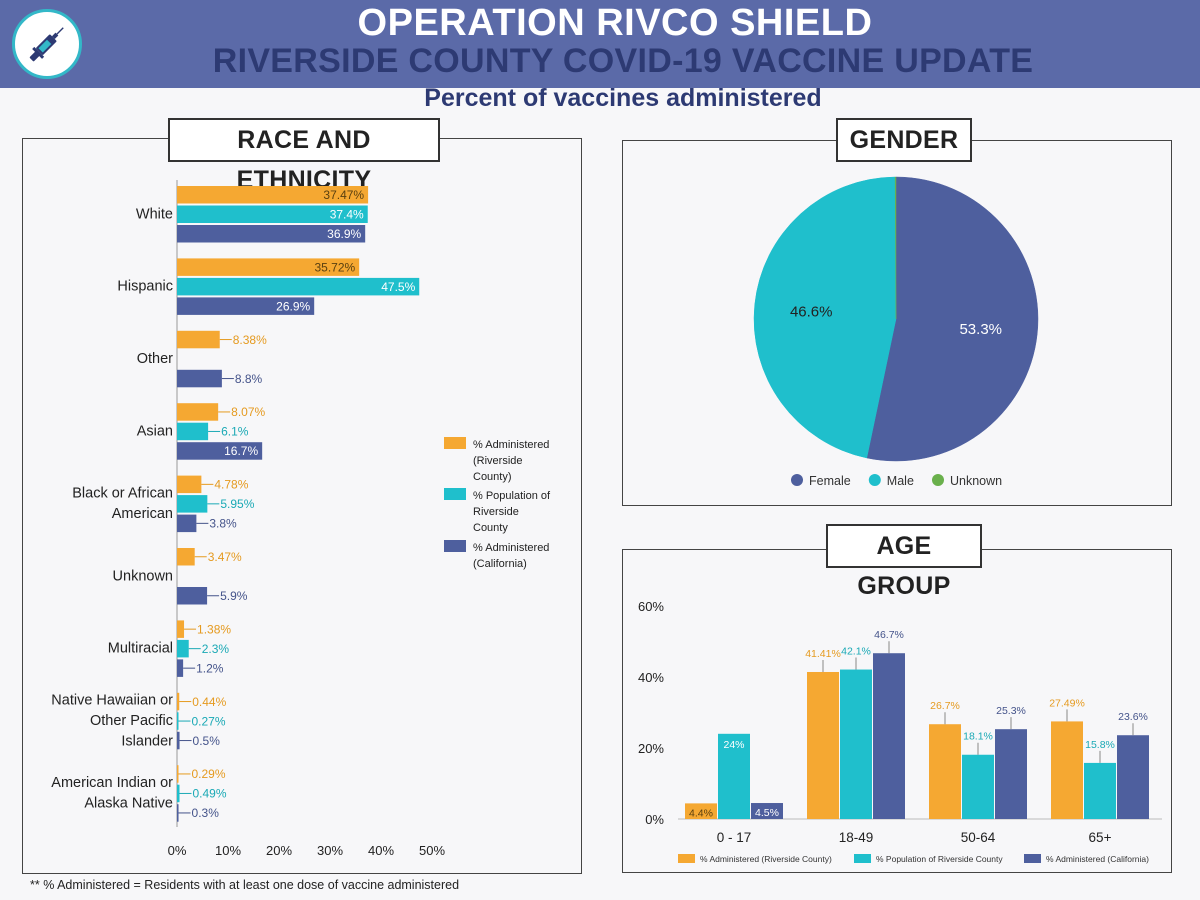 This screenshot has width=1200, height=900. Describe the element at coordinates (823, 654) in the screenshot. I see `data-label: 41.41%` at that location.